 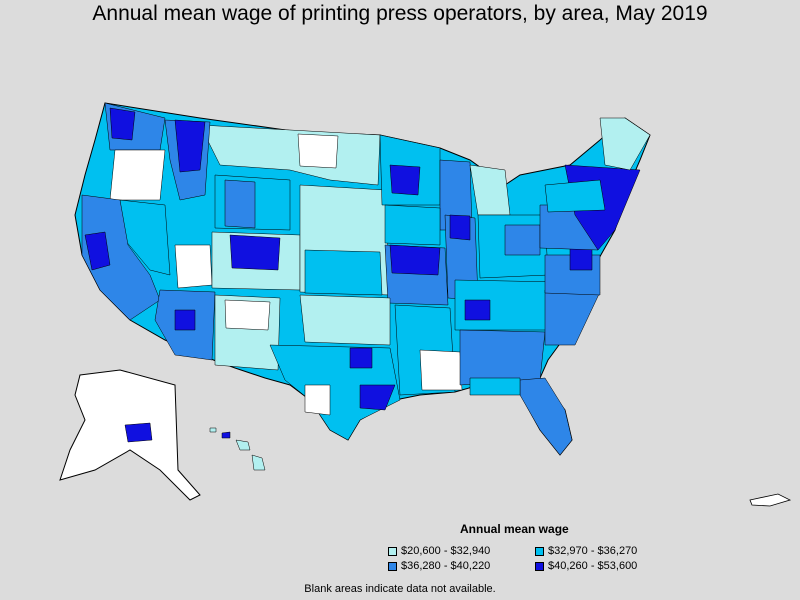 What do you see at coordinates (392, 551) in the screenshot?
I see `legend-swatch-low` at bounding box center [392, 551].